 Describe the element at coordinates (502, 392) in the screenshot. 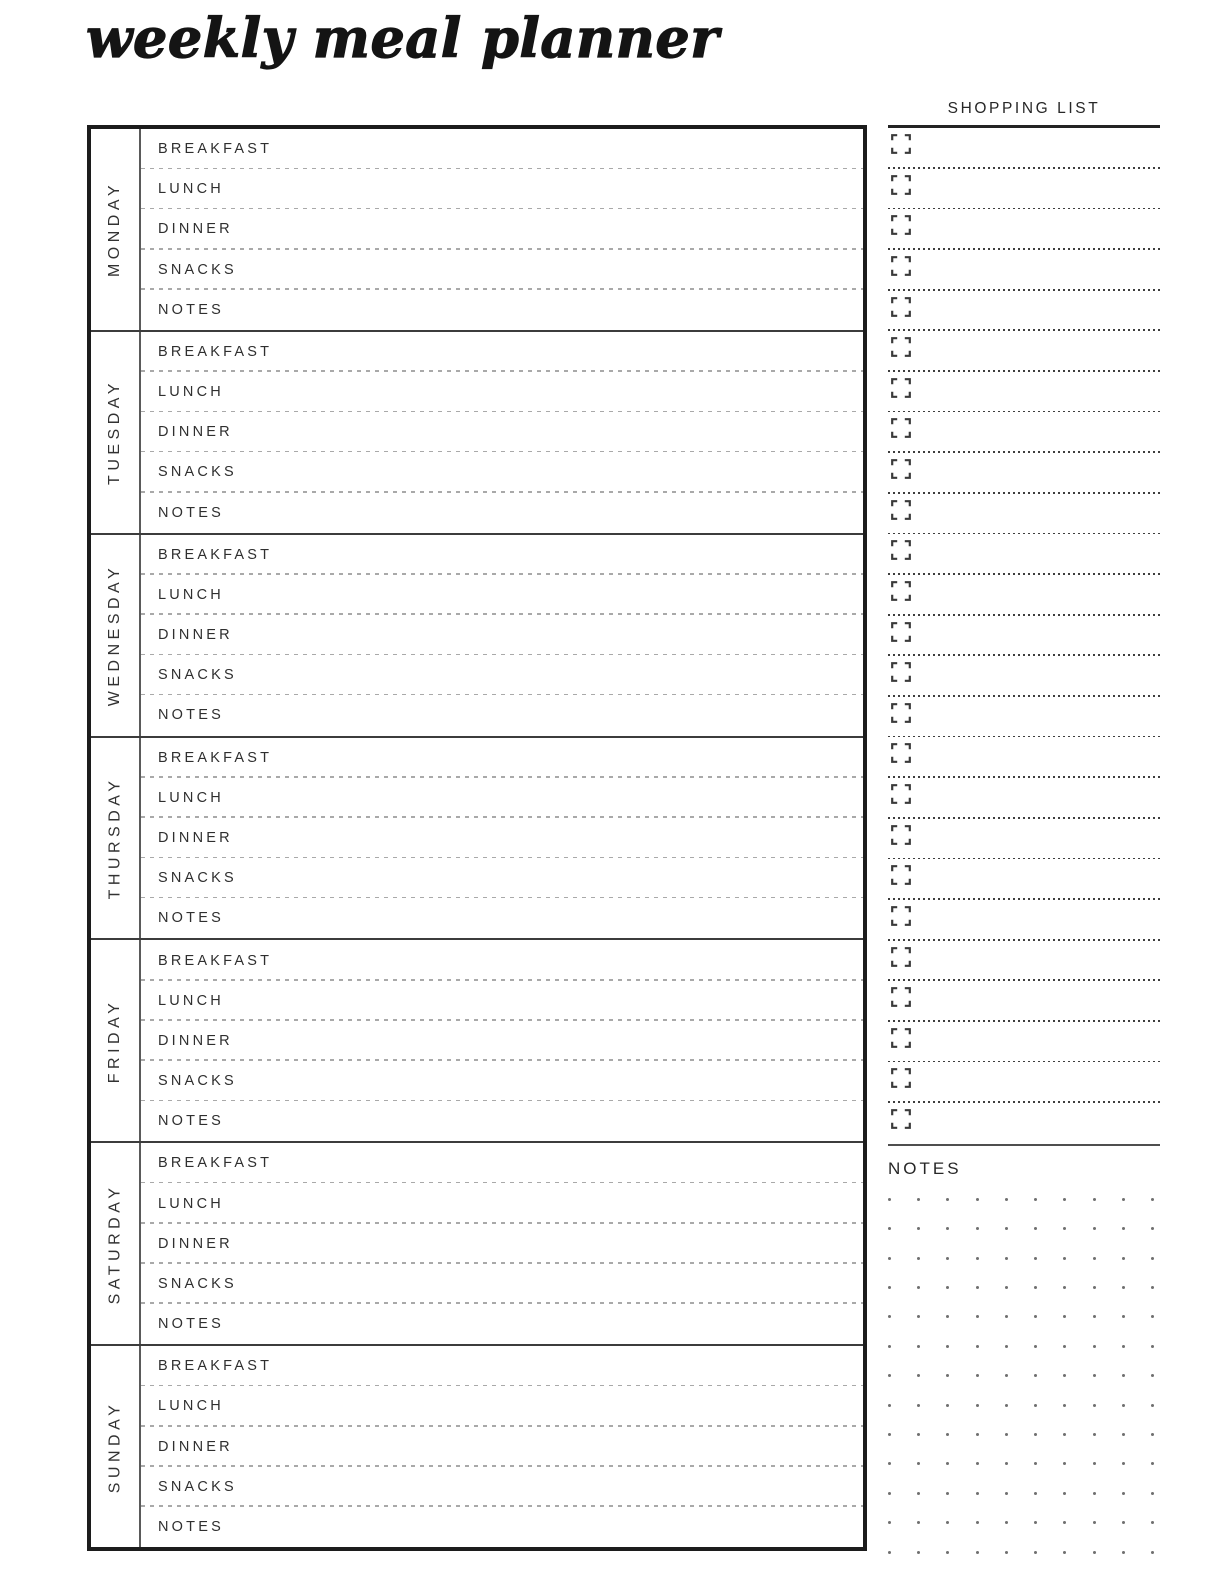

I see `meal-cell-tuesday-lunch: LUNCH` at that location.